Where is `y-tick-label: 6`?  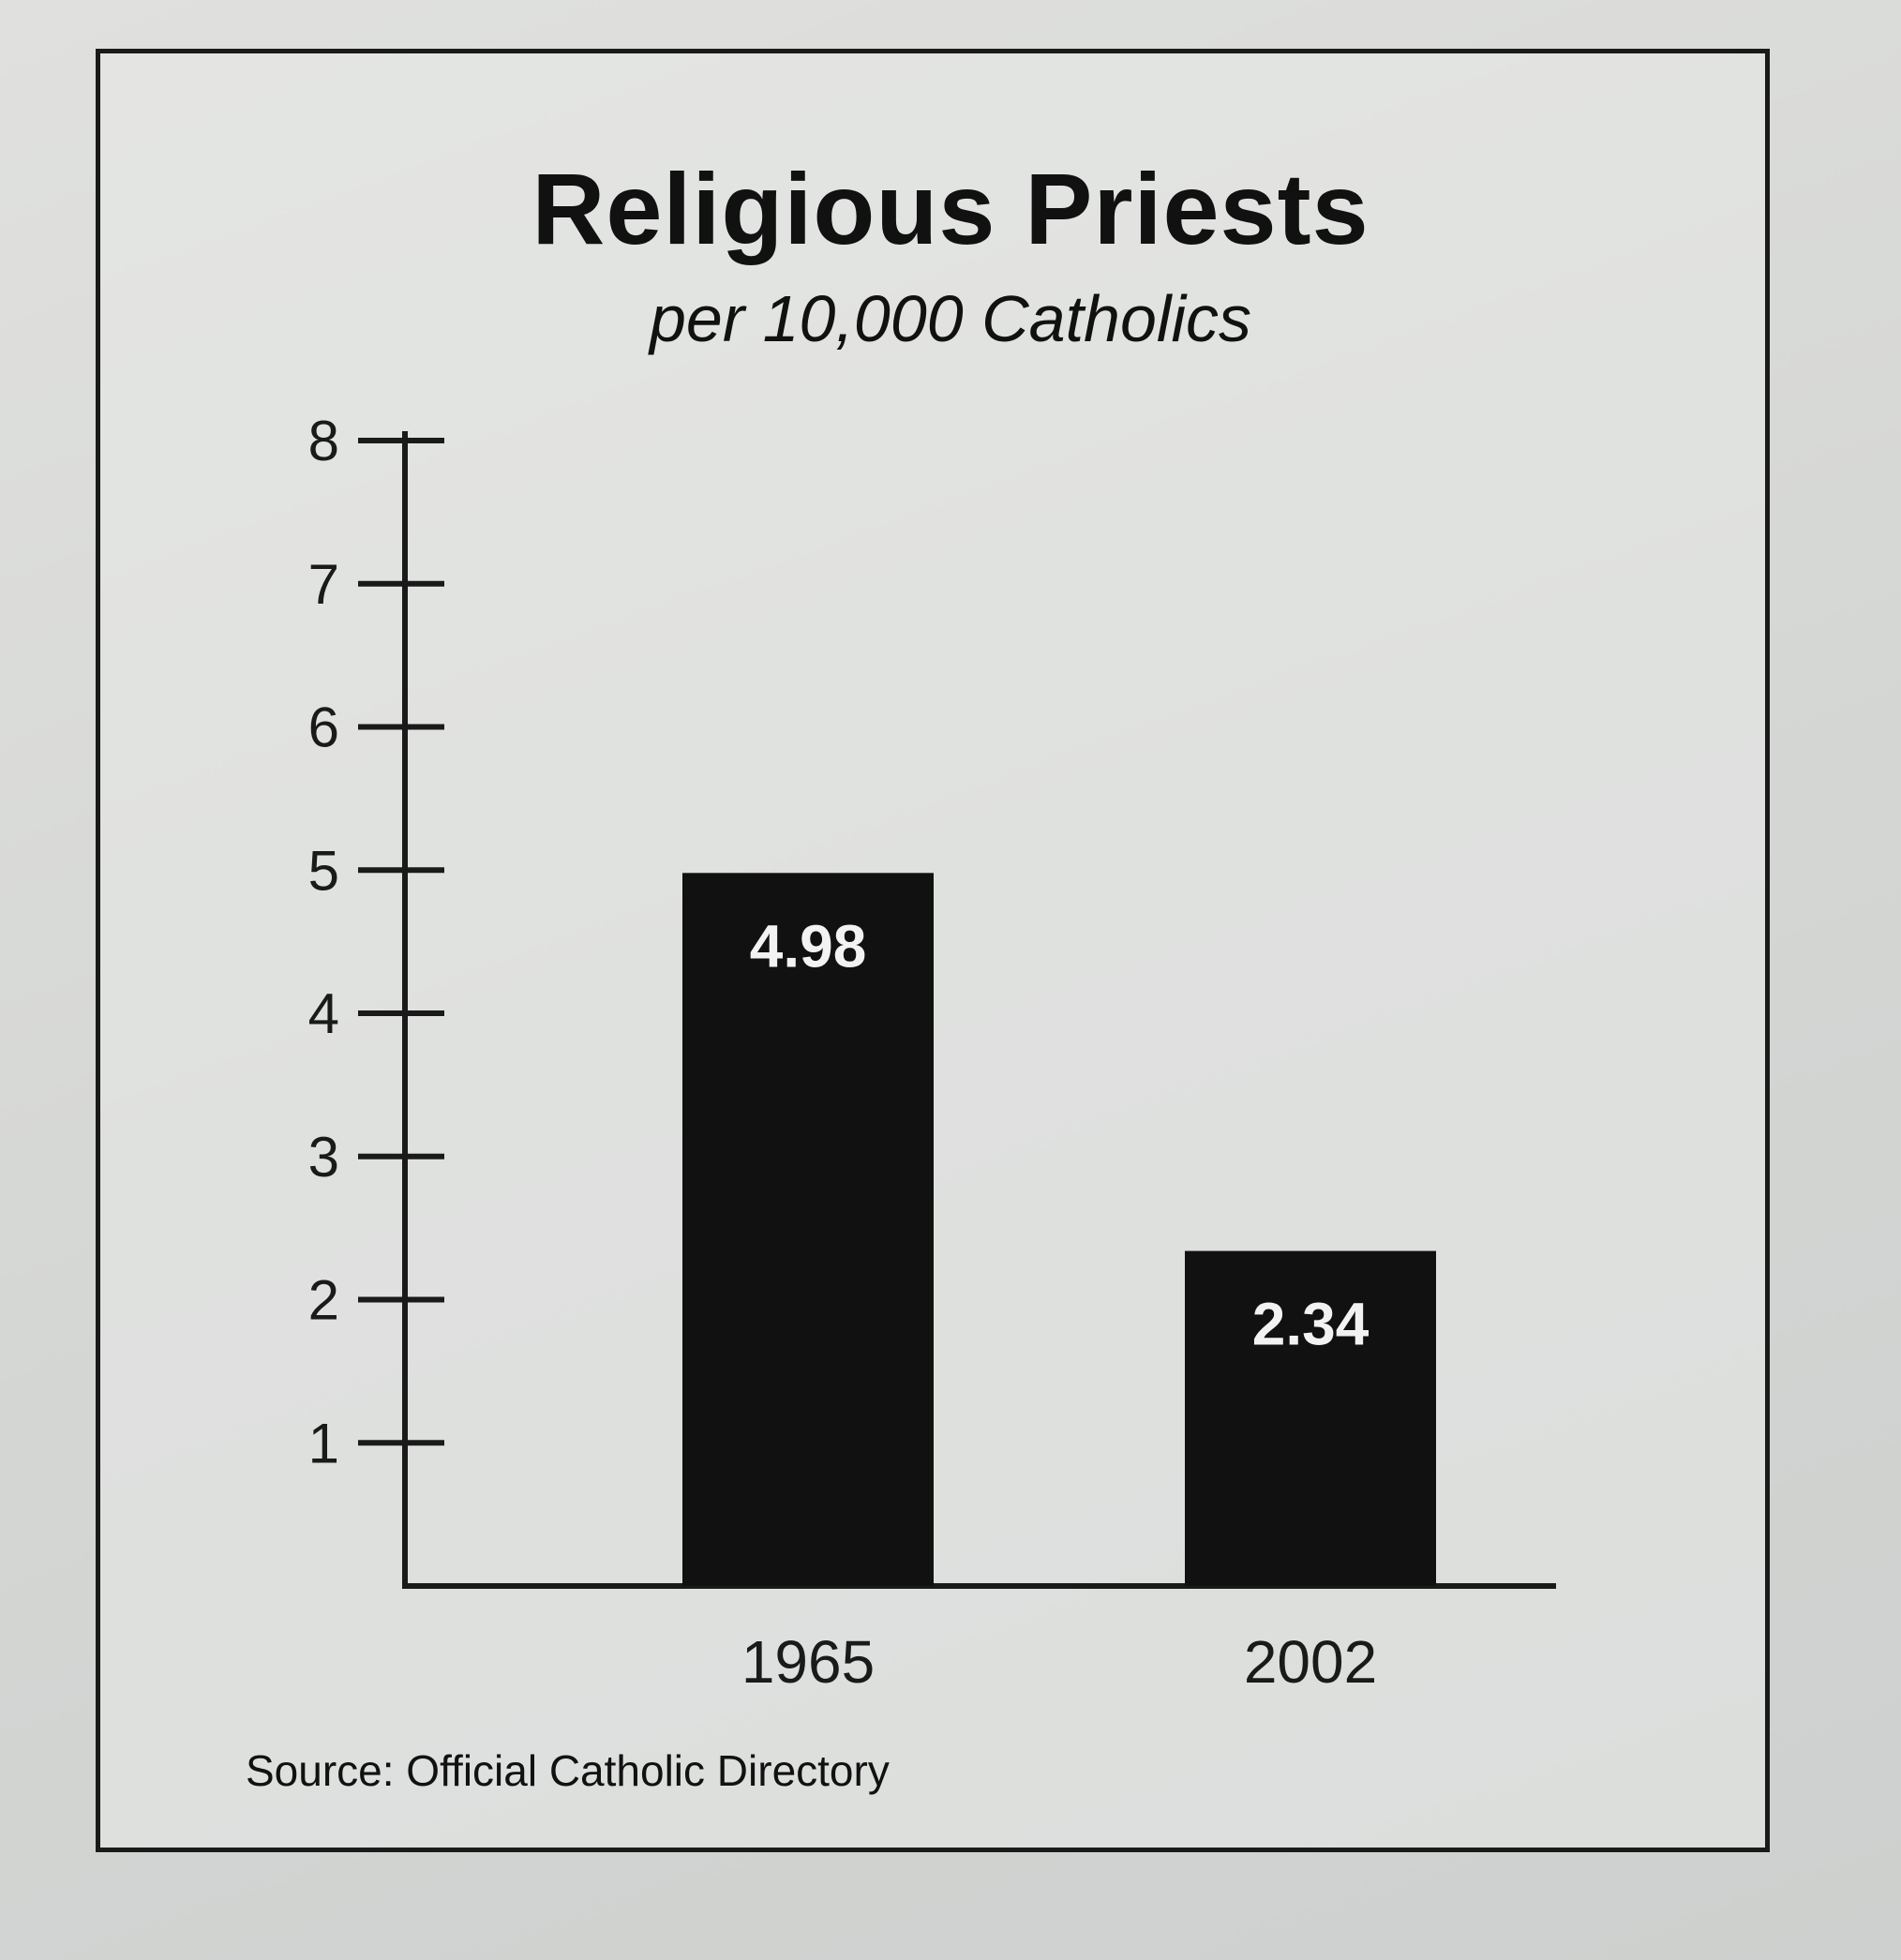 y-tick-label: 6 is located at coordinates (323, 728).